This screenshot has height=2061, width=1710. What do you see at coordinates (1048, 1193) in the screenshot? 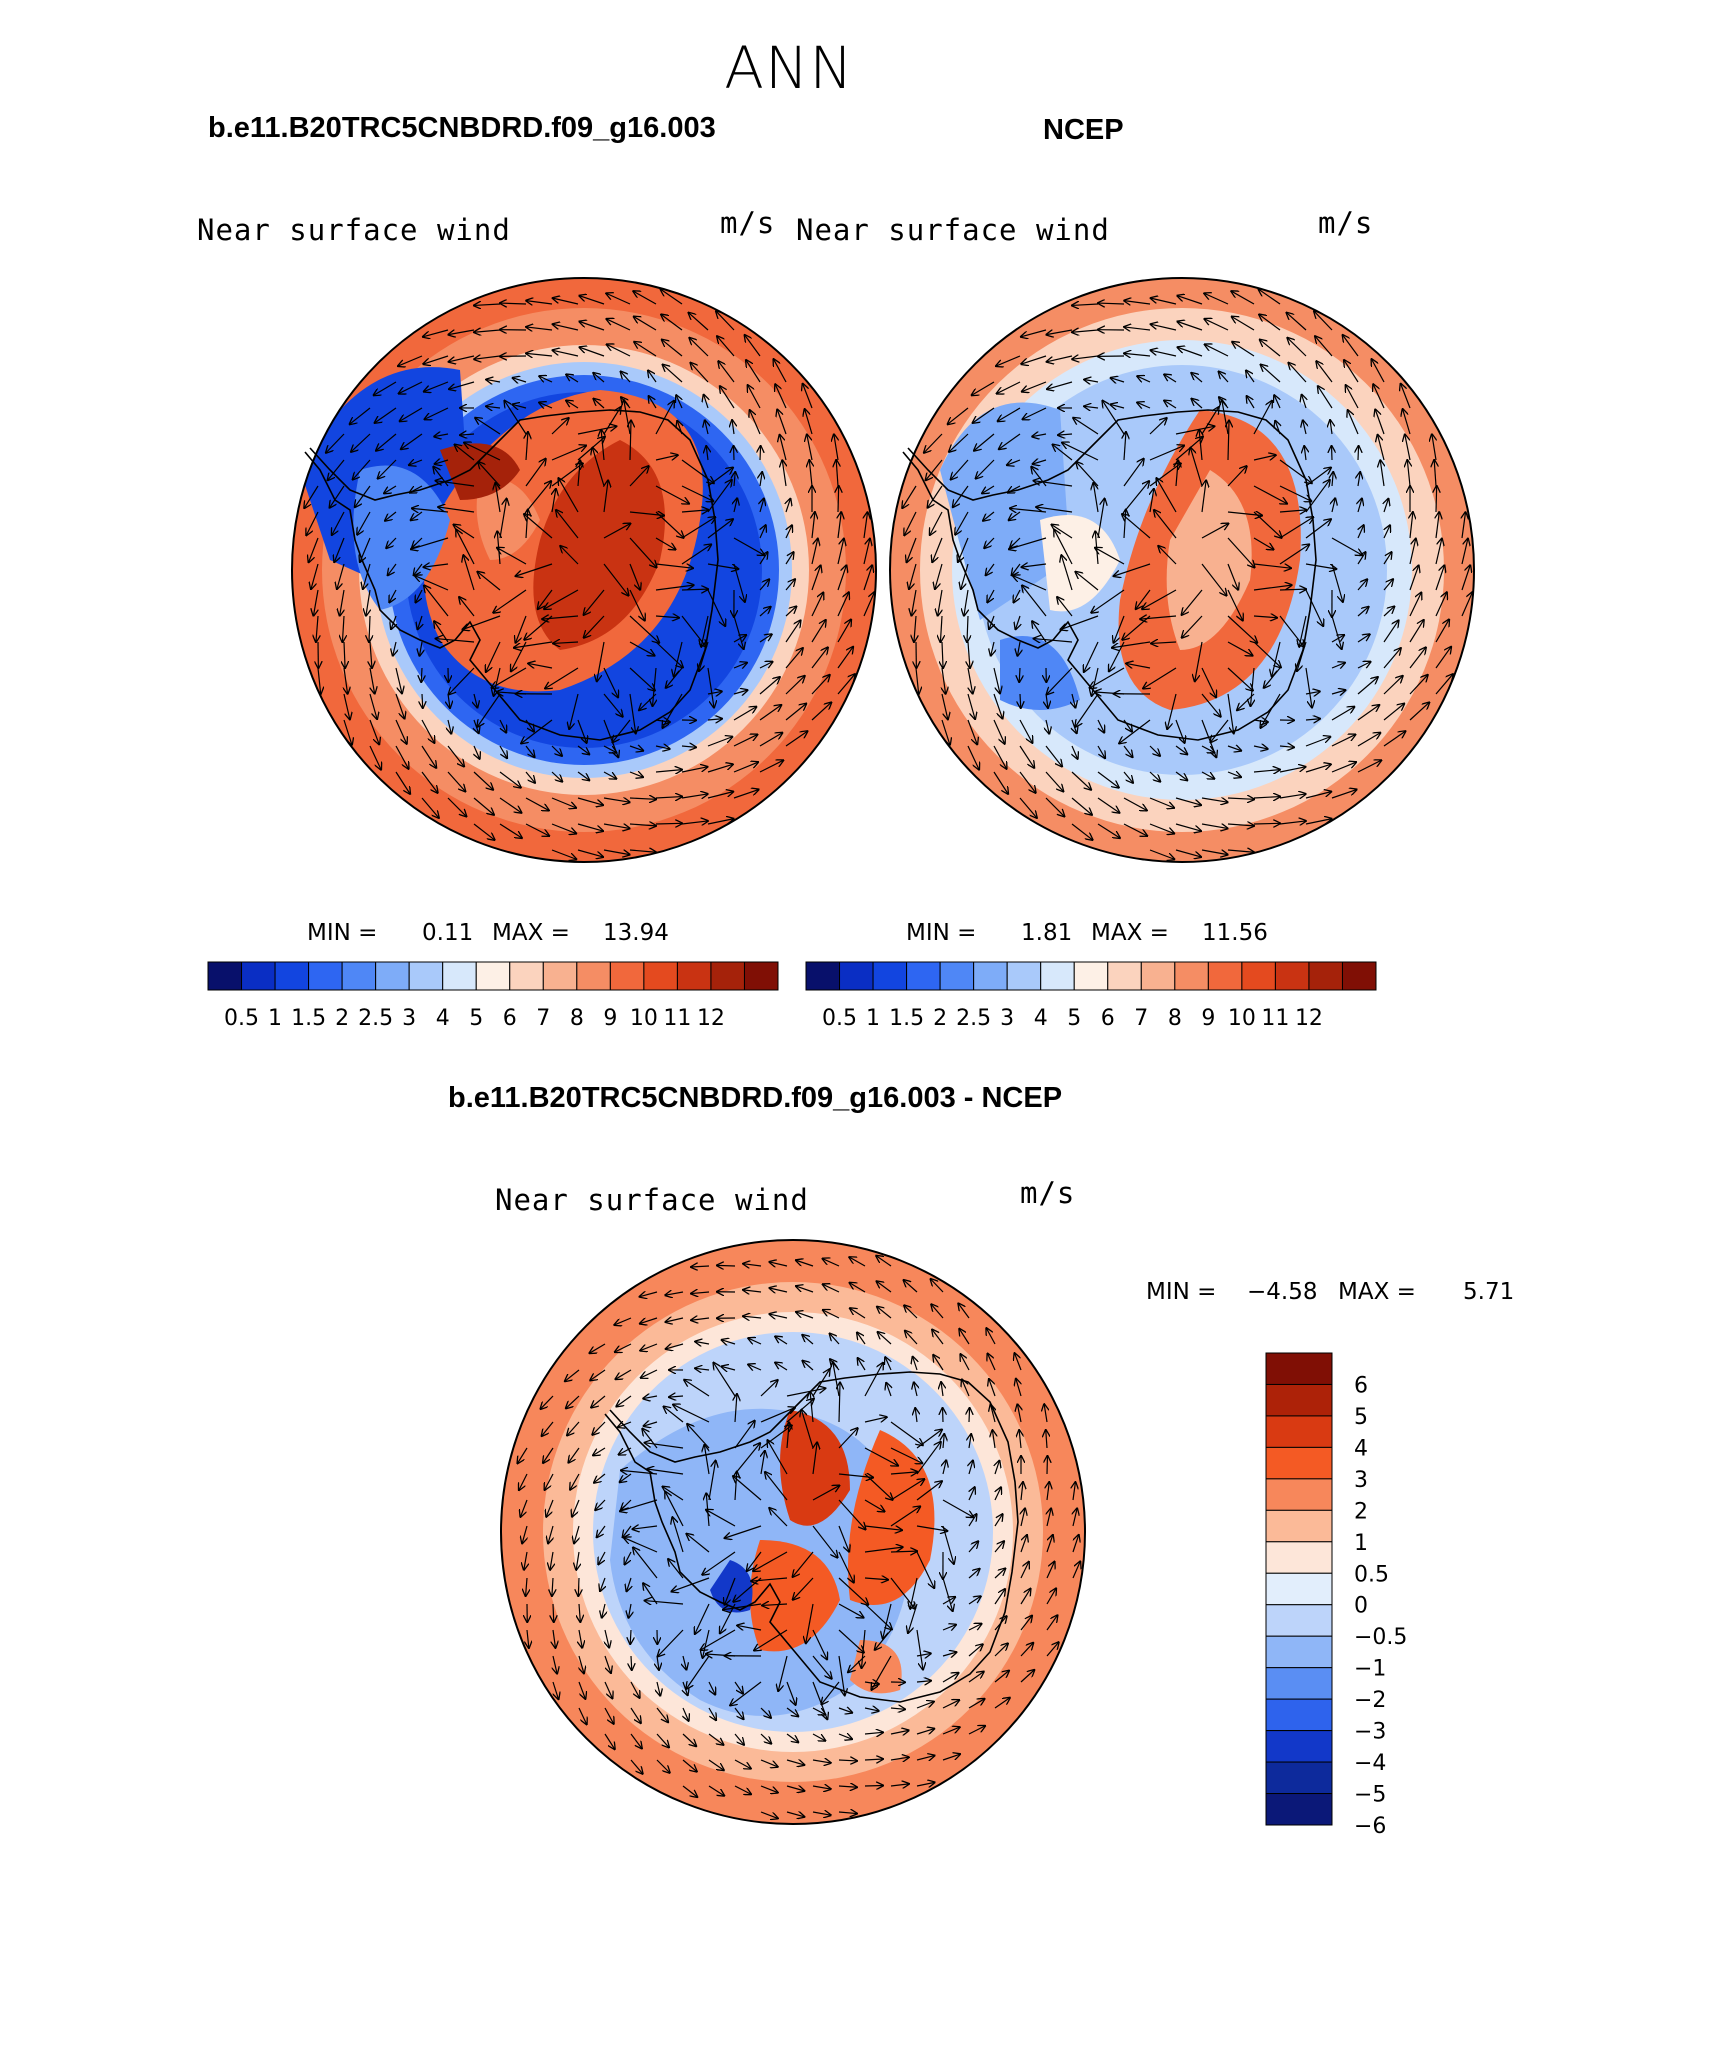
I see `bottom-units-label: m/s` at bounding box center [1048, 1193].